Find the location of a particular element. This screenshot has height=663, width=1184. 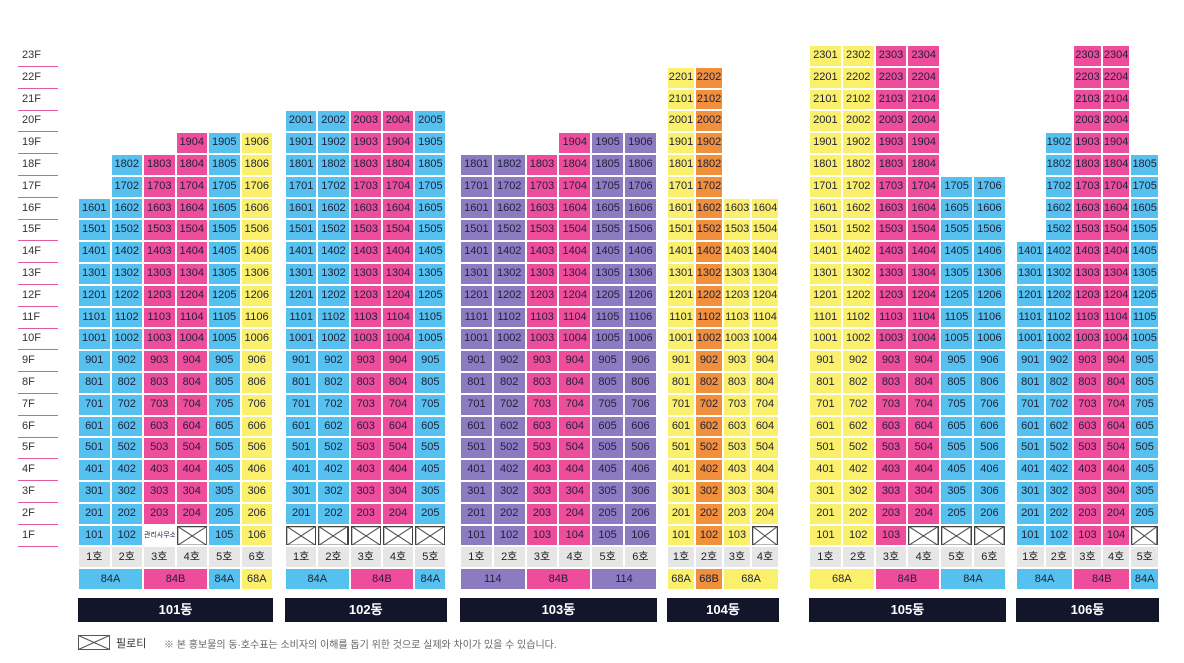

unit-cell: 1903 is located at coordinates (891, 143).